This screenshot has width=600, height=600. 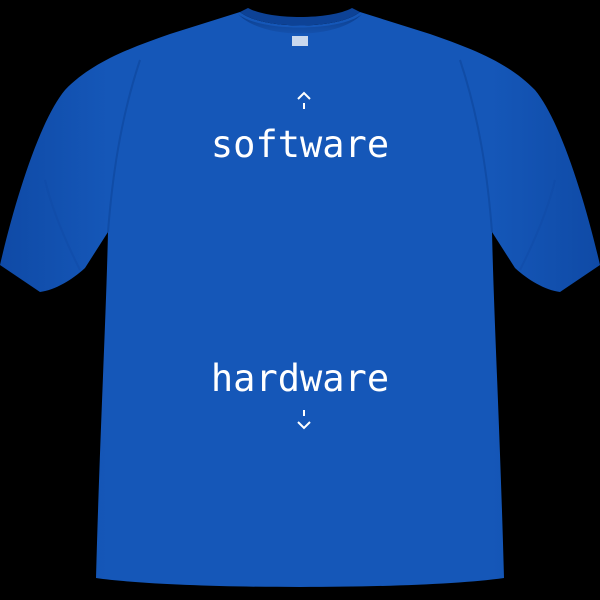 What do you see at coordinates (300, 144) in the screenshot?
I see `software-print-text: software` at bounding box center [300, 144].